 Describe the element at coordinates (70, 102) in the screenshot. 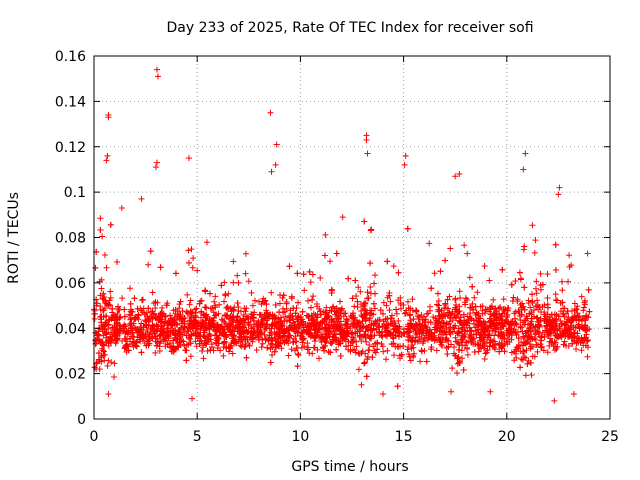

I see `y-tick-label: 0.14` at that location.